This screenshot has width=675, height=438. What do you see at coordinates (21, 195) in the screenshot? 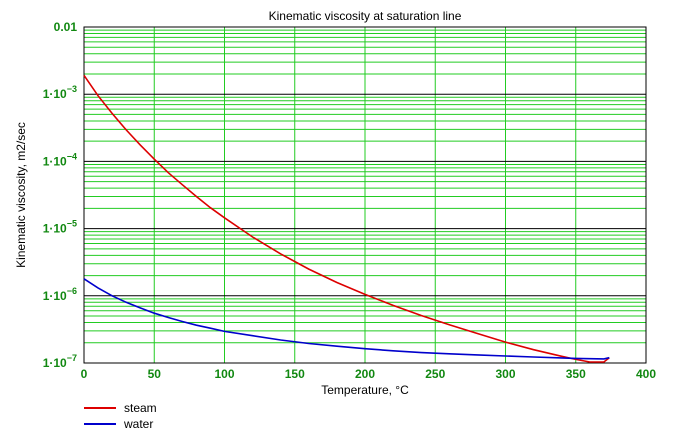
I see `y-axis-label: Kinematic viscosity, m2/sec` at bounding box center [21, 195].